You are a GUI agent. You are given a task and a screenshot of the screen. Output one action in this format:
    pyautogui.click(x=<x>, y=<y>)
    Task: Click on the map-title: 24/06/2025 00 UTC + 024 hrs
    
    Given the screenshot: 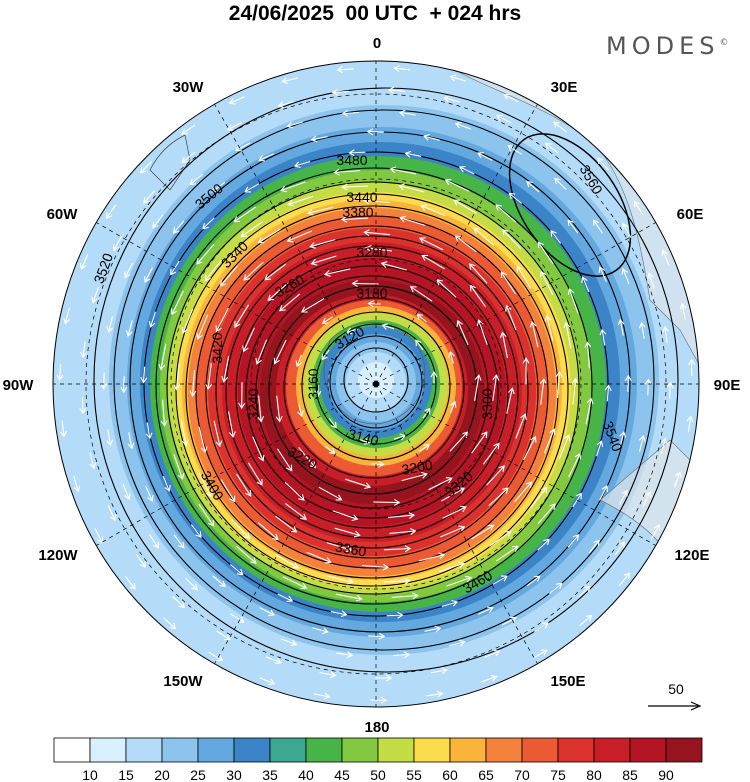 What is the action you would take?
    pyautogui.click(x=375, y=13)
    